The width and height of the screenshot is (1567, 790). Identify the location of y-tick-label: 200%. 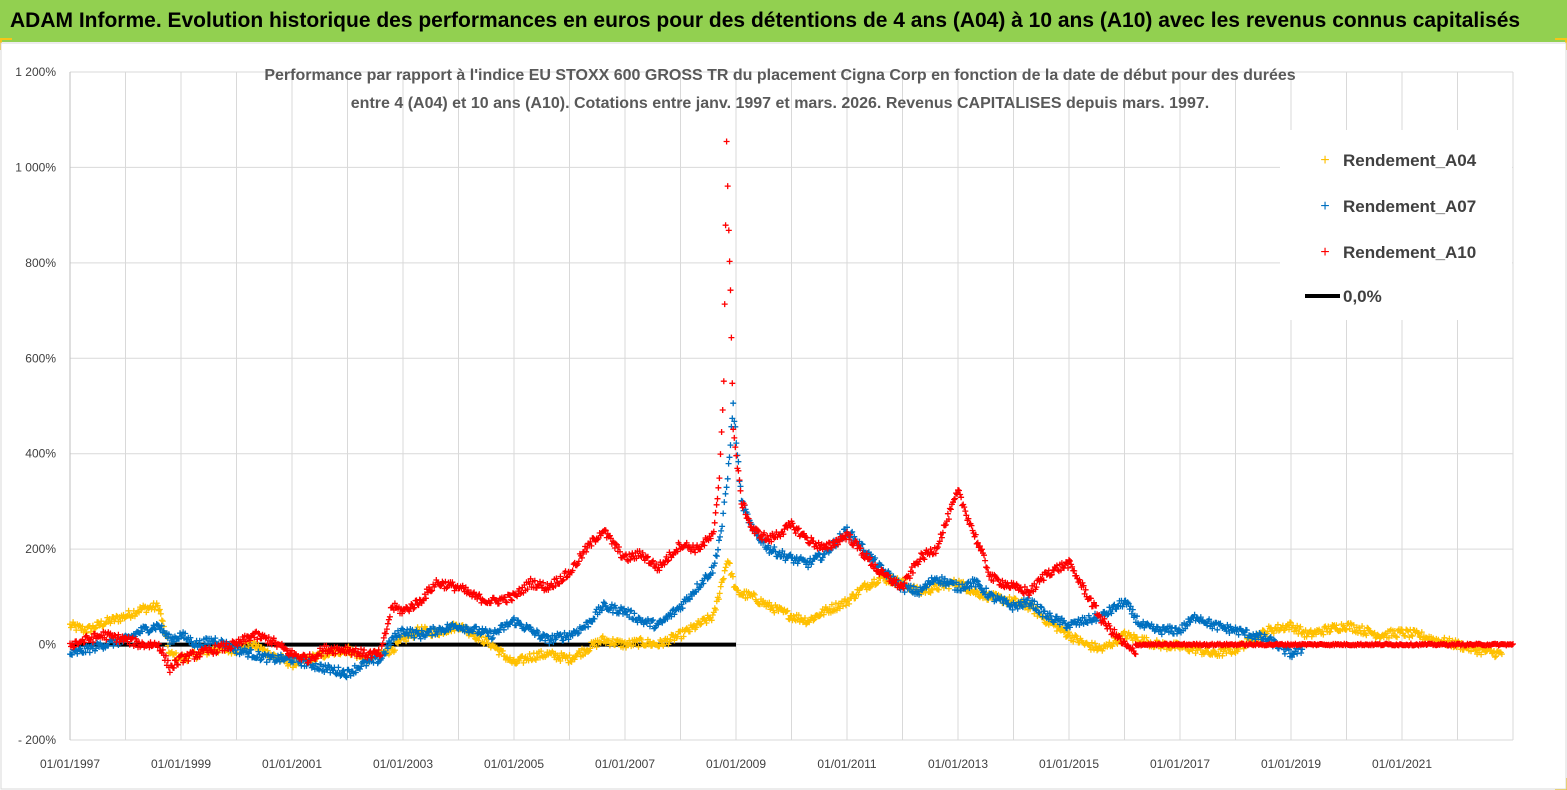
(40, 549).